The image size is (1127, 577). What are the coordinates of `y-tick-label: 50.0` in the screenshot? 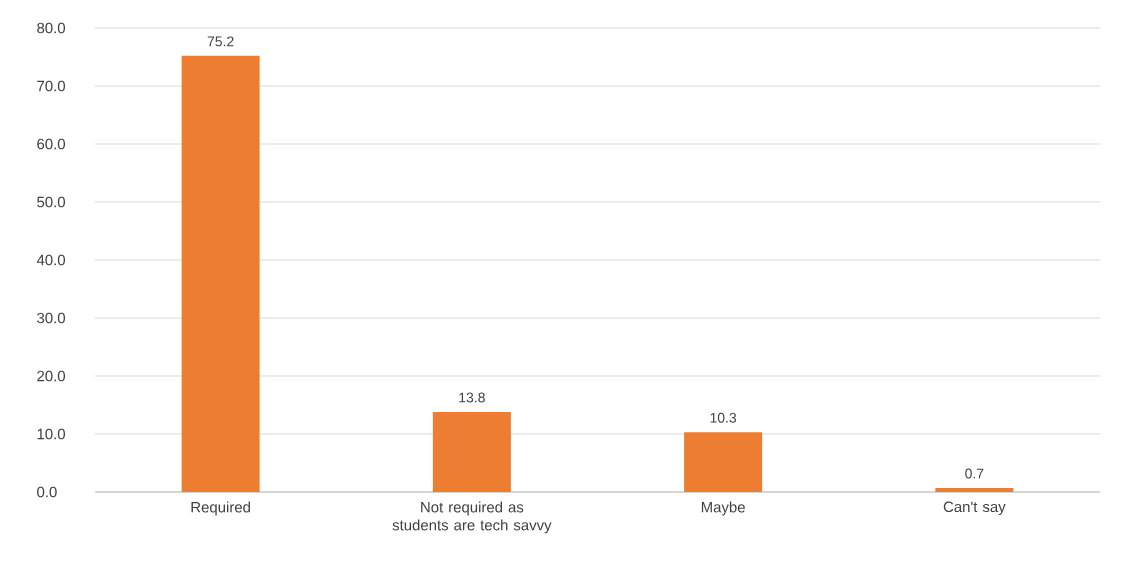 It's located at (51, 202).